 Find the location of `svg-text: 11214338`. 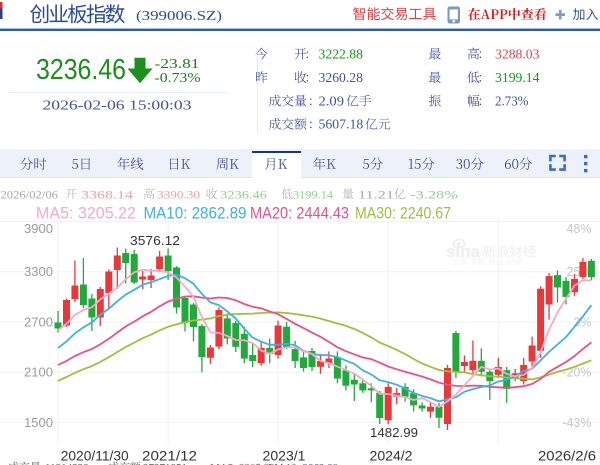

svg-text: 11214338 is located at coordinates (67, 463).